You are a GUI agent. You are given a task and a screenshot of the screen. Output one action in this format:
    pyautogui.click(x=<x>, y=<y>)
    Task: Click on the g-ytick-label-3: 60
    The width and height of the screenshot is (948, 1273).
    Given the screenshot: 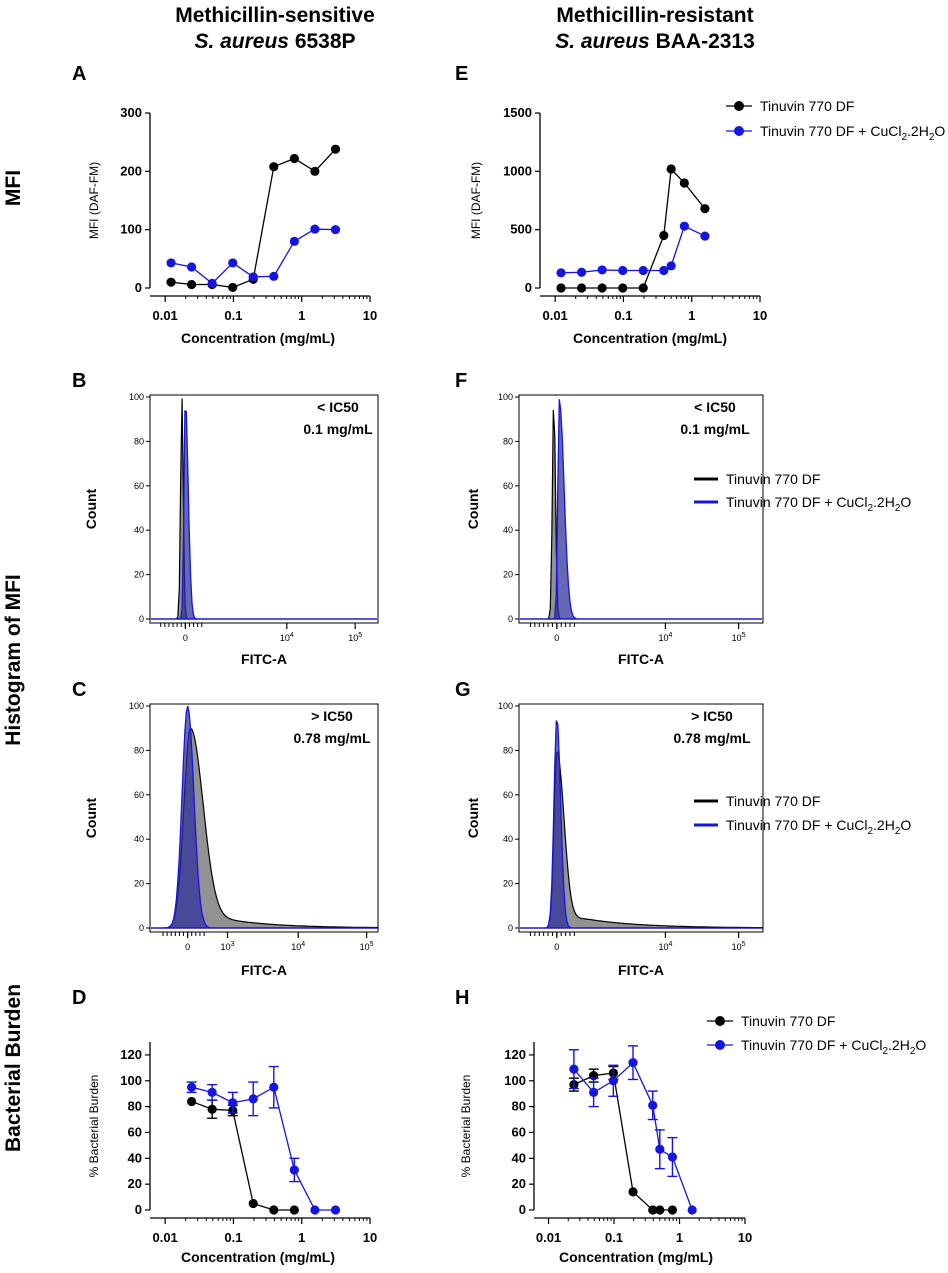 What is the action you would take?
    pyautogui.click(x=508, y=795)
    